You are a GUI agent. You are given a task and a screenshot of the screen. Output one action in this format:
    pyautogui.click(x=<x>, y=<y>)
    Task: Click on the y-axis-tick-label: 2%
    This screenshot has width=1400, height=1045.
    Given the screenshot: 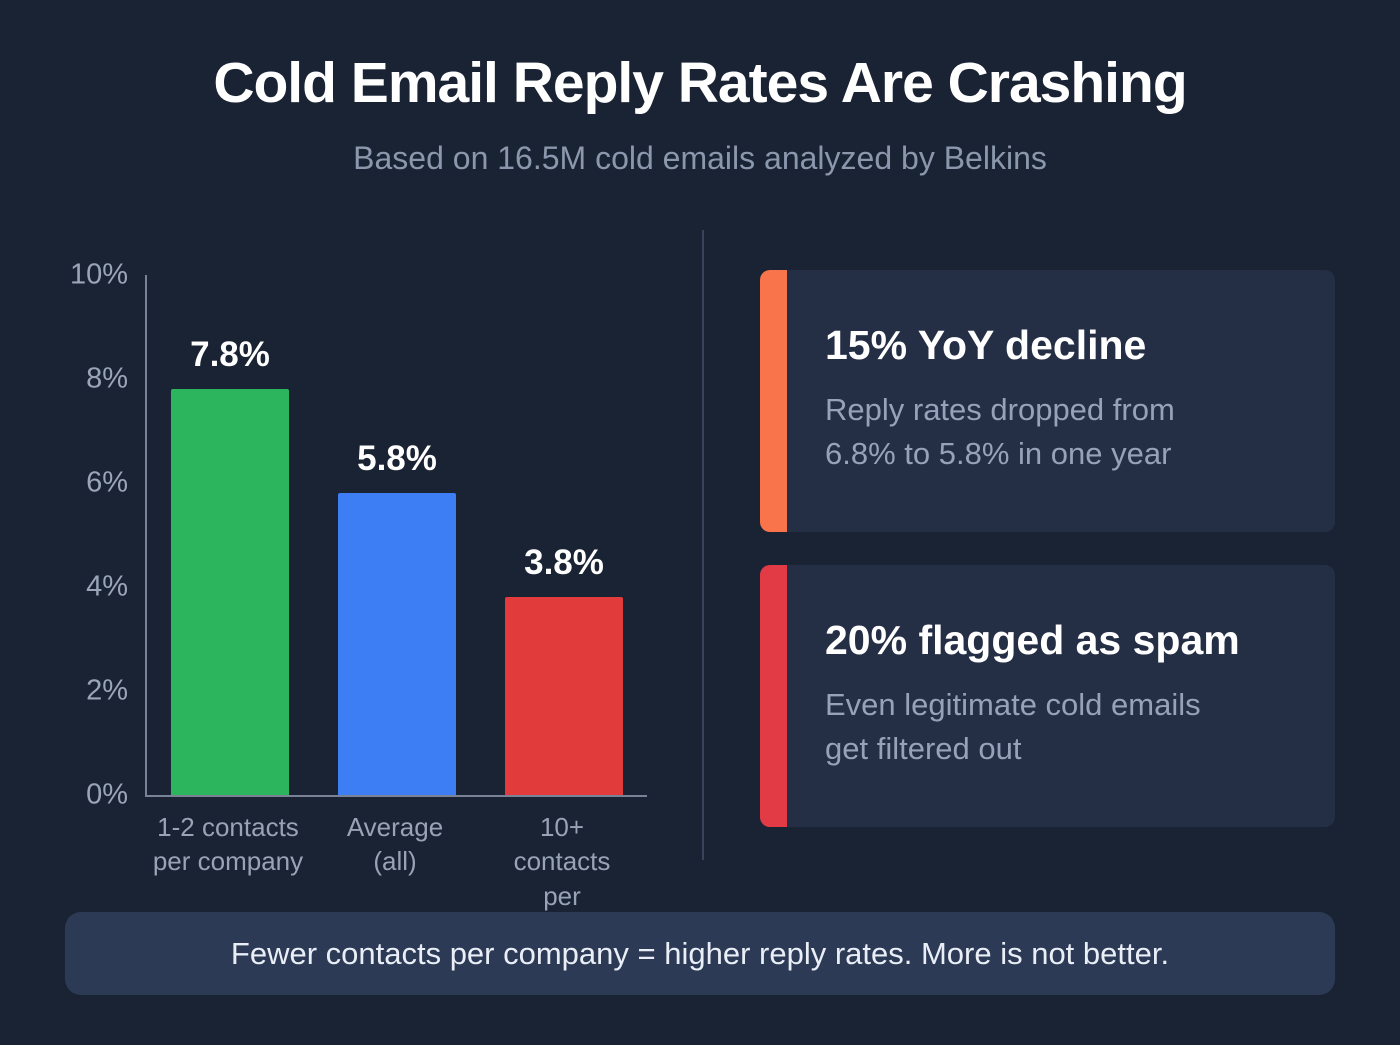 What is the action you would take?
    pyautogui.click(x=107, y=690)
    